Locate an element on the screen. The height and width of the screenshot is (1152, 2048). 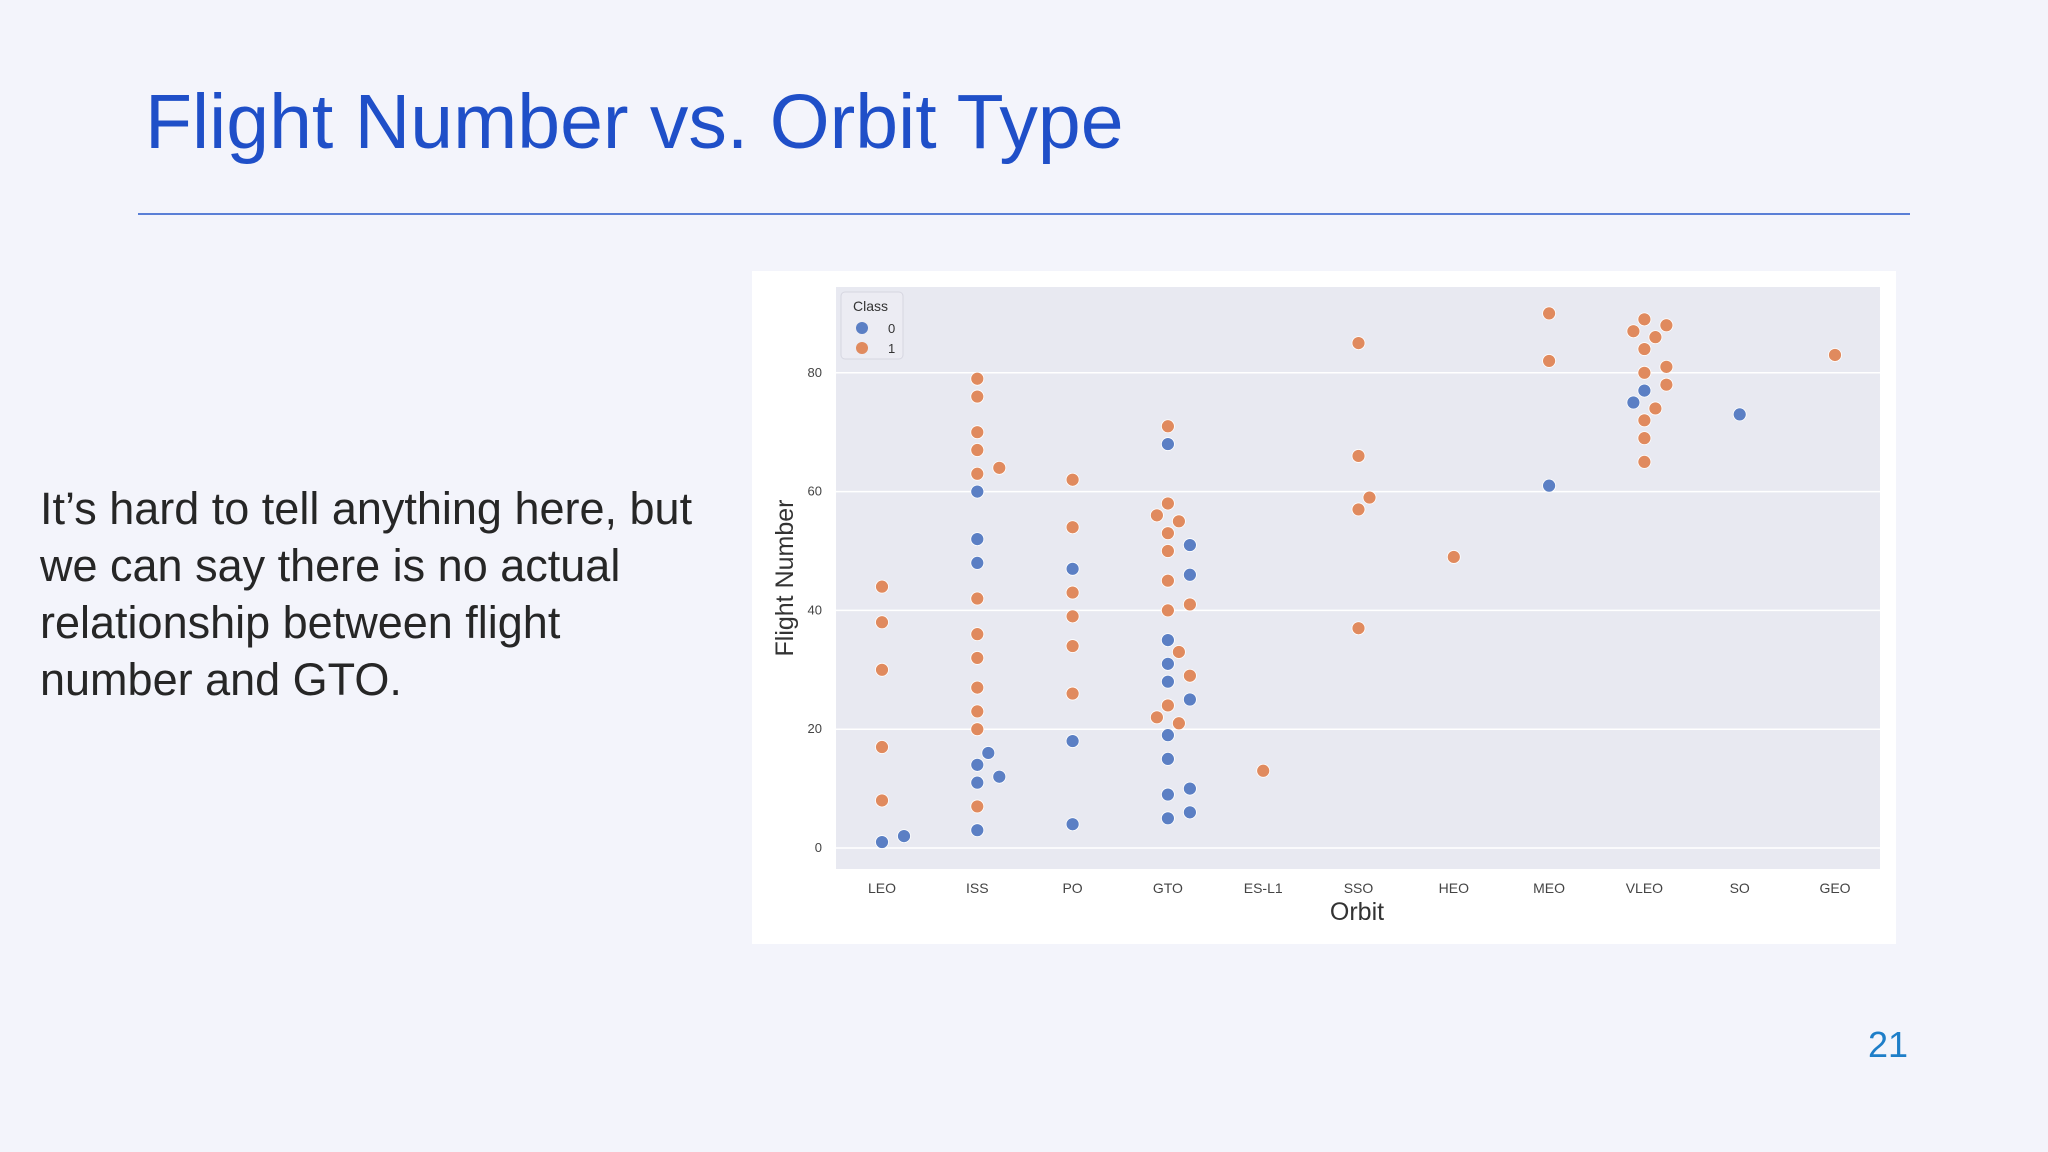
page-number: 21 is located at coordinates (1887, 1044).